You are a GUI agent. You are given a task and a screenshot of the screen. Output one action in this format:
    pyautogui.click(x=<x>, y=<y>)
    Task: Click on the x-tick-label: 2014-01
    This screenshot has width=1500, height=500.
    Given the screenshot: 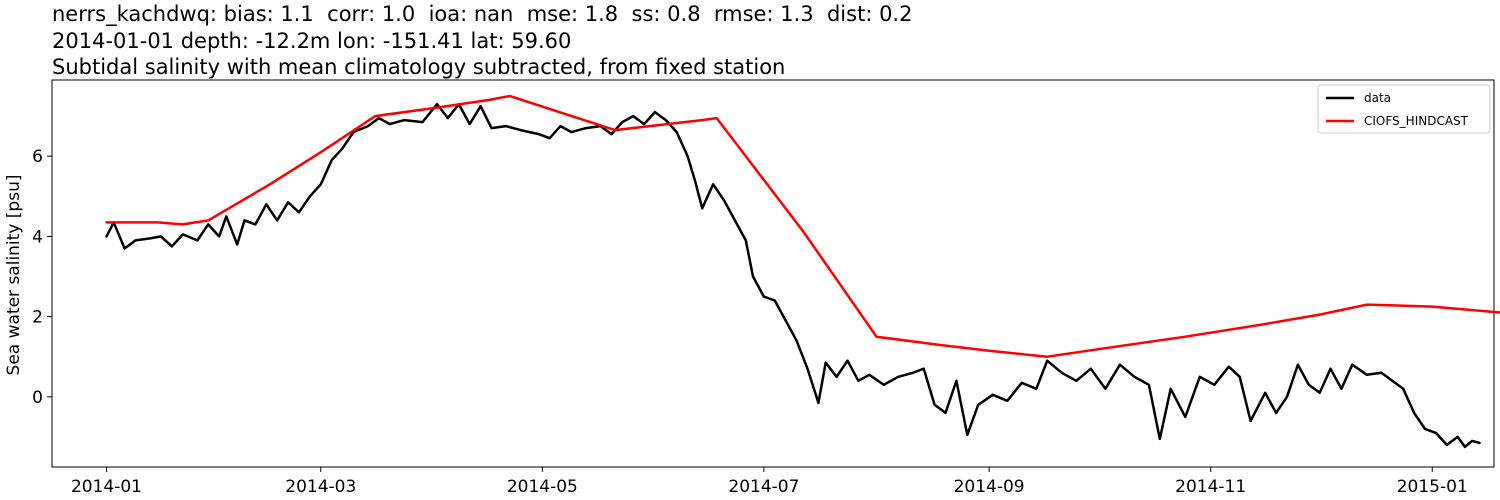 What is the action you would take?
    pyautogui.click(x=106, y=487)
    